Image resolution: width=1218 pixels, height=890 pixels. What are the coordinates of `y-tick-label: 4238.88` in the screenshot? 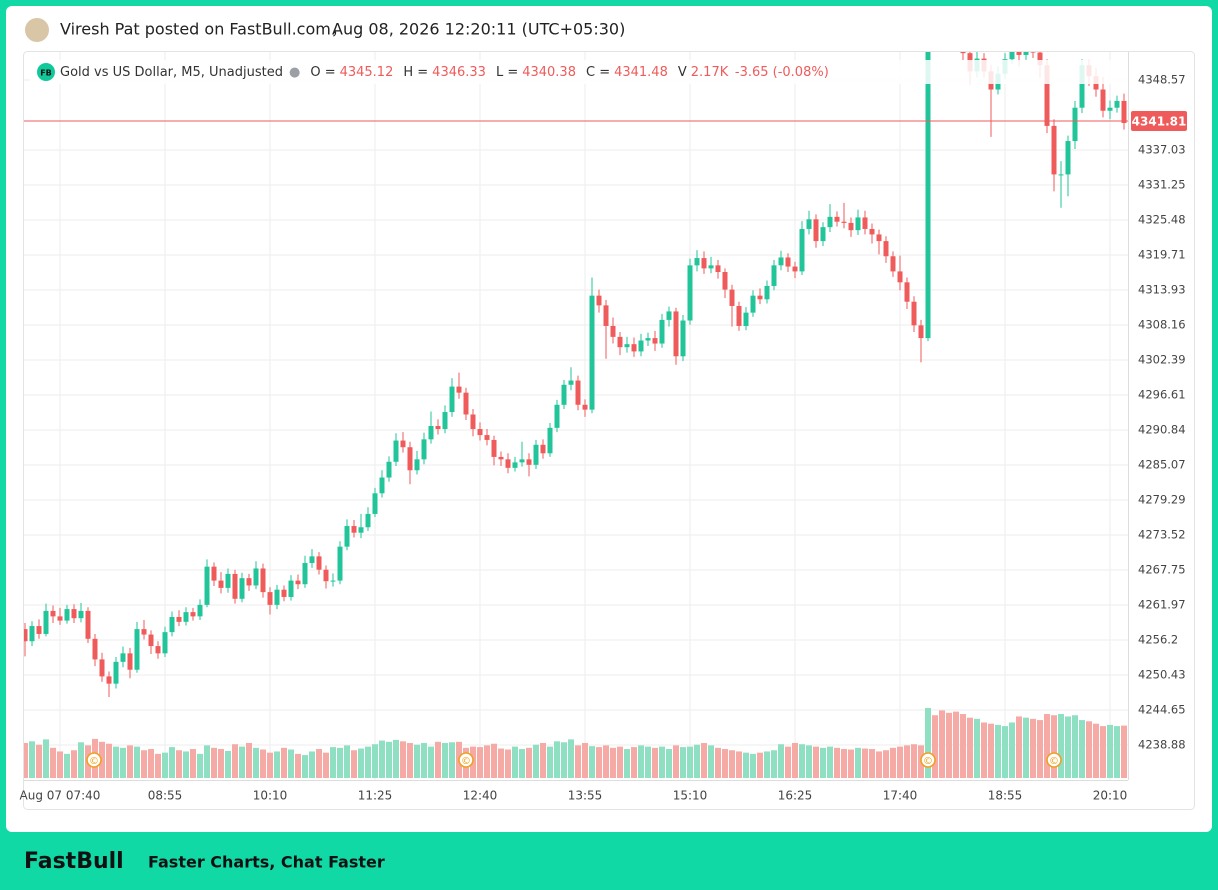 It's located at (1162, 745).